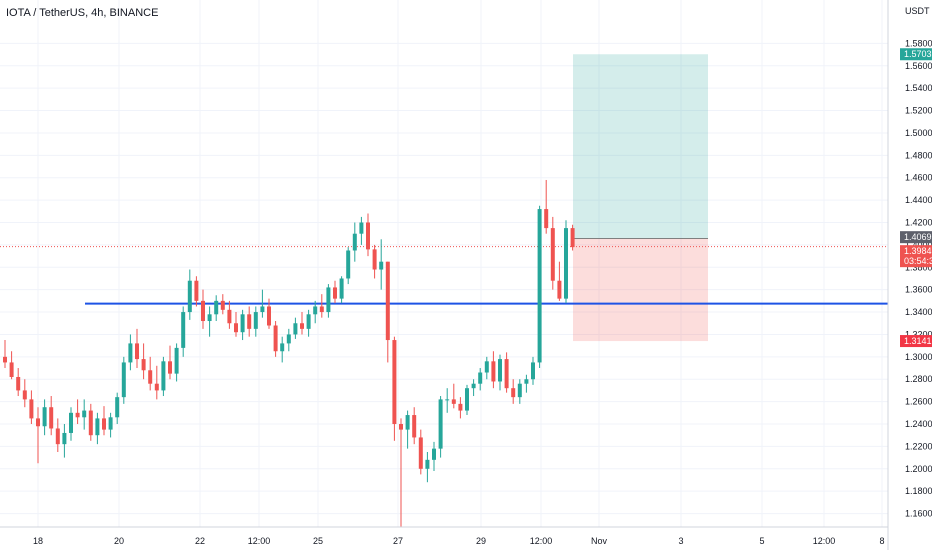 This screenshot has height=550, width=932. Describe the element at coordinates (910, 275) in the screenshot. I see `price-axis-panel` at that location.